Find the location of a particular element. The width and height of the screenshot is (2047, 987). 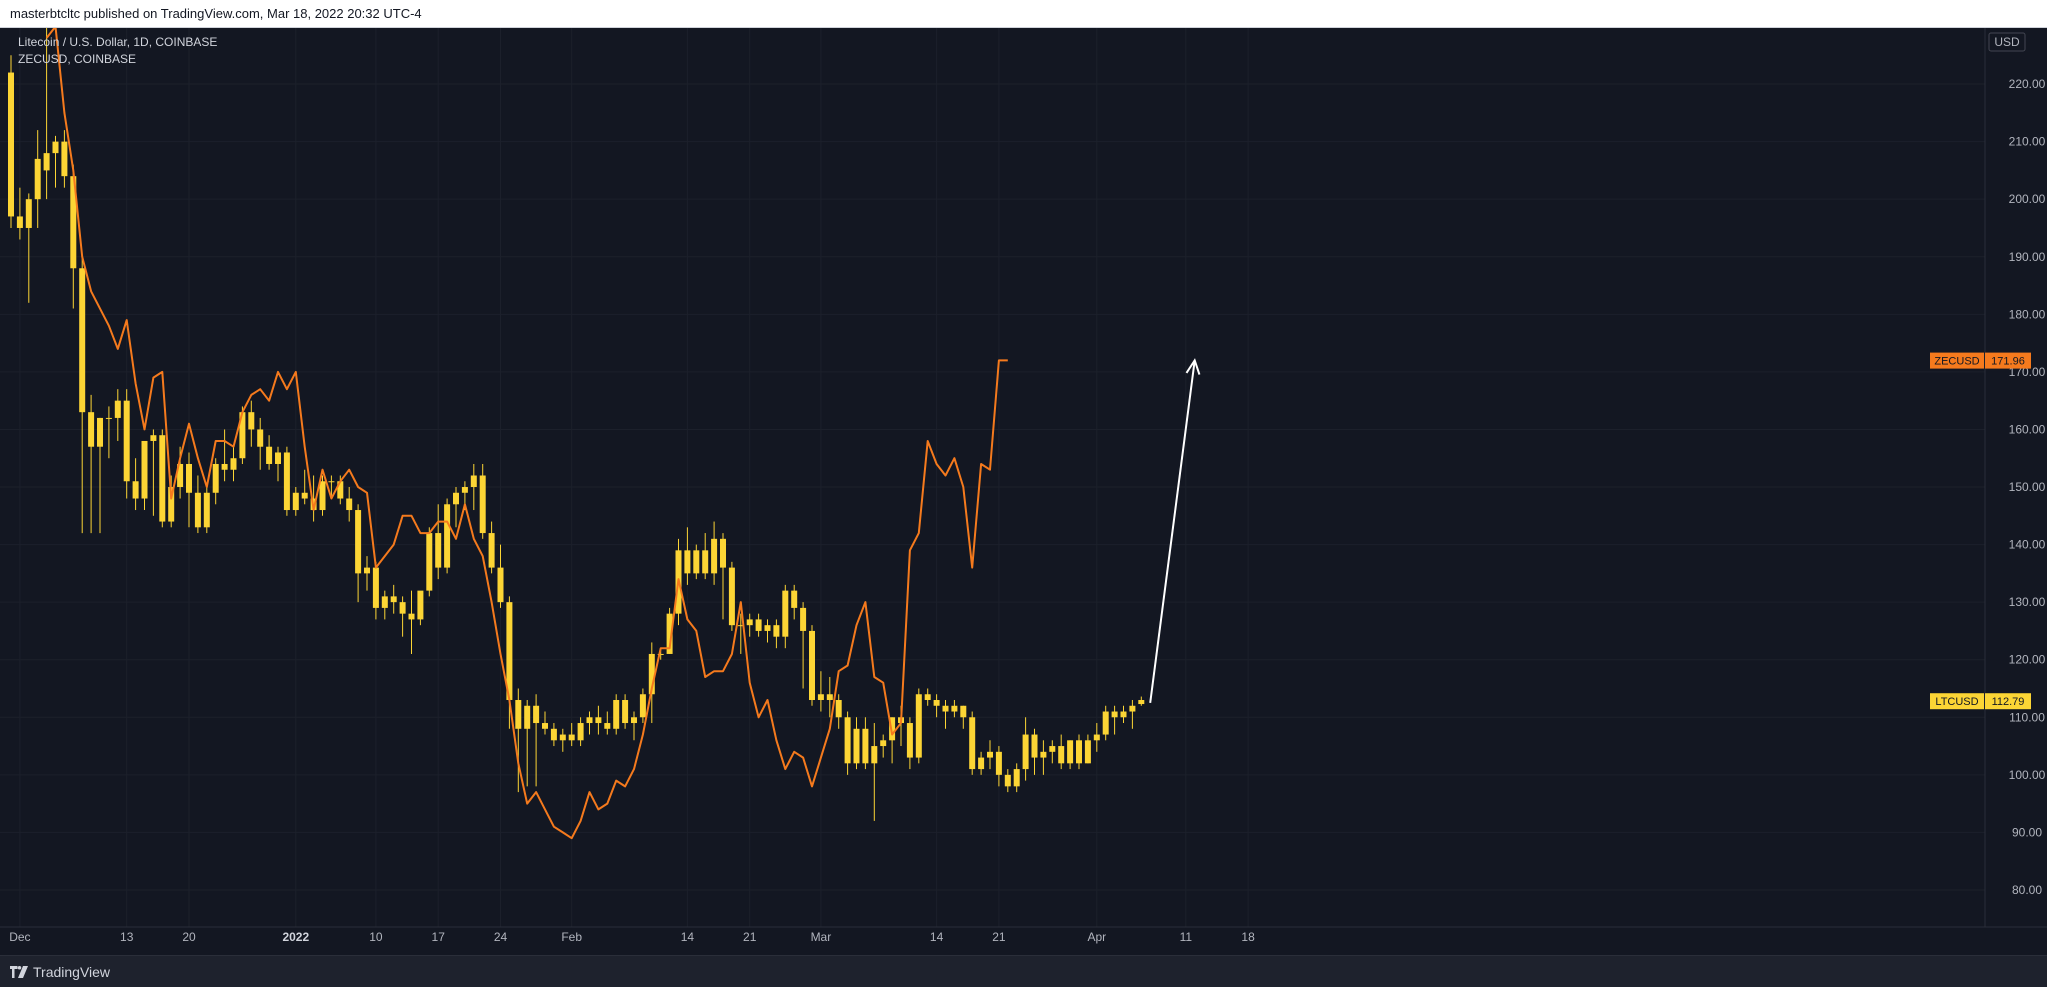

time-tick-label: 11 is located at coordinates (1186, 937).